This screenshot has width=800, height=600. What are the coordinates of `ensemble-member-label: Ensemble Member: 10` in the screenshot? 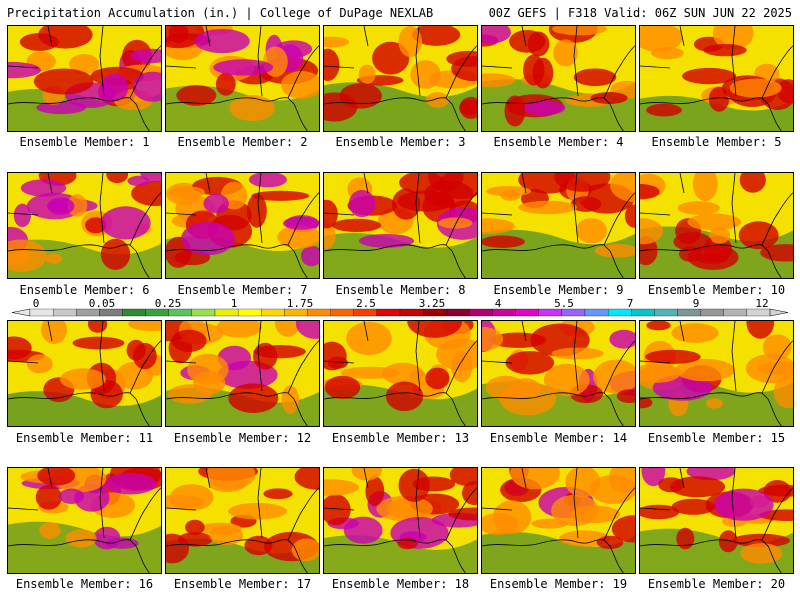 It's located at (716, 290).